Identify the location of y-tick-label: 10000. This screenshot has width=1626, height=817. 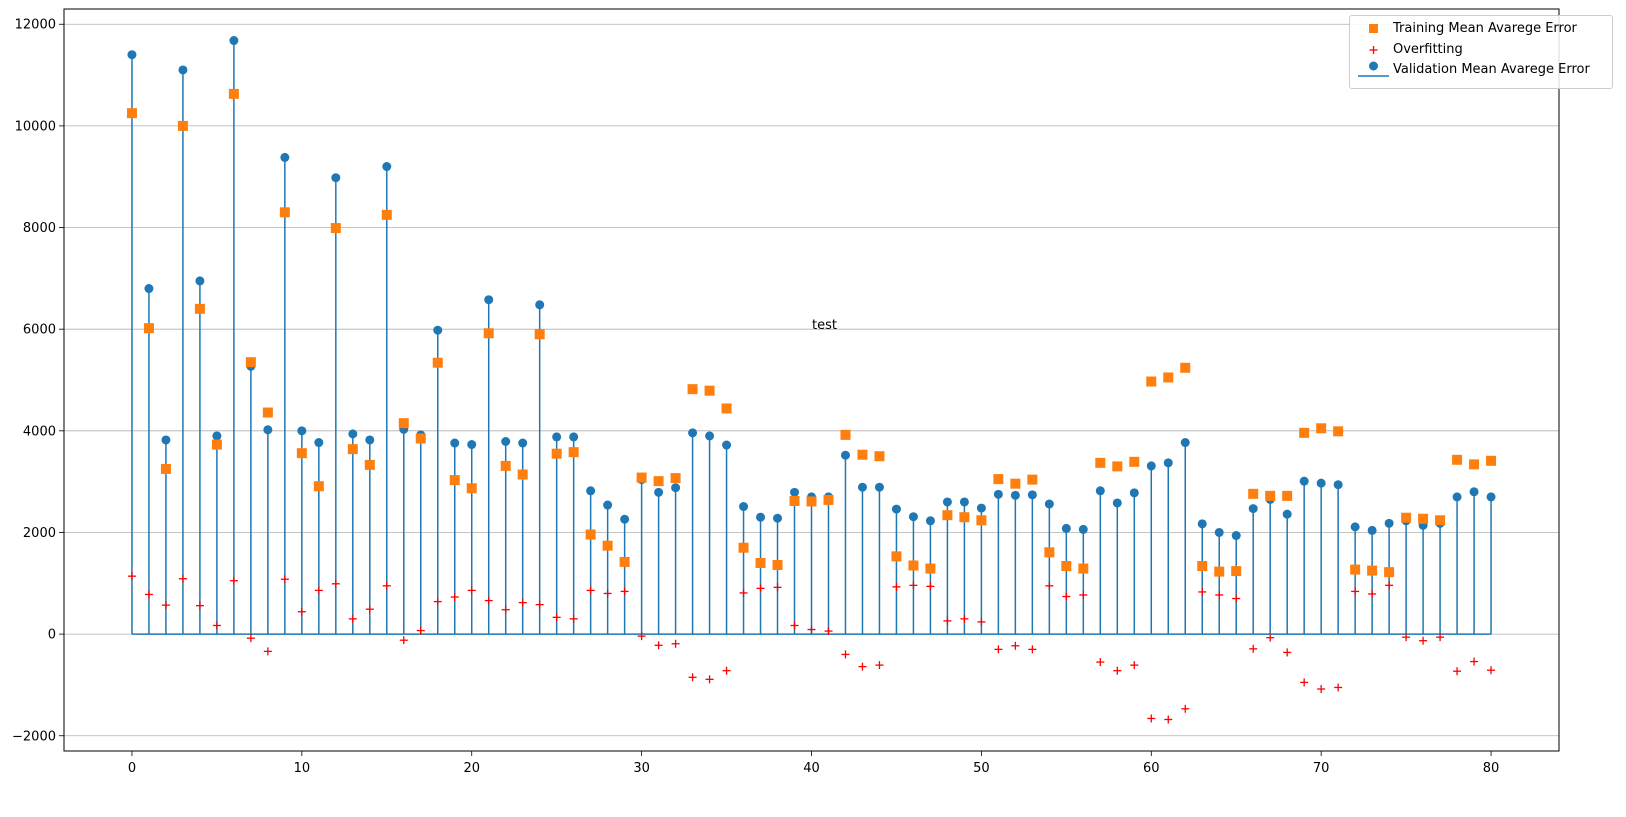
(35, 126).